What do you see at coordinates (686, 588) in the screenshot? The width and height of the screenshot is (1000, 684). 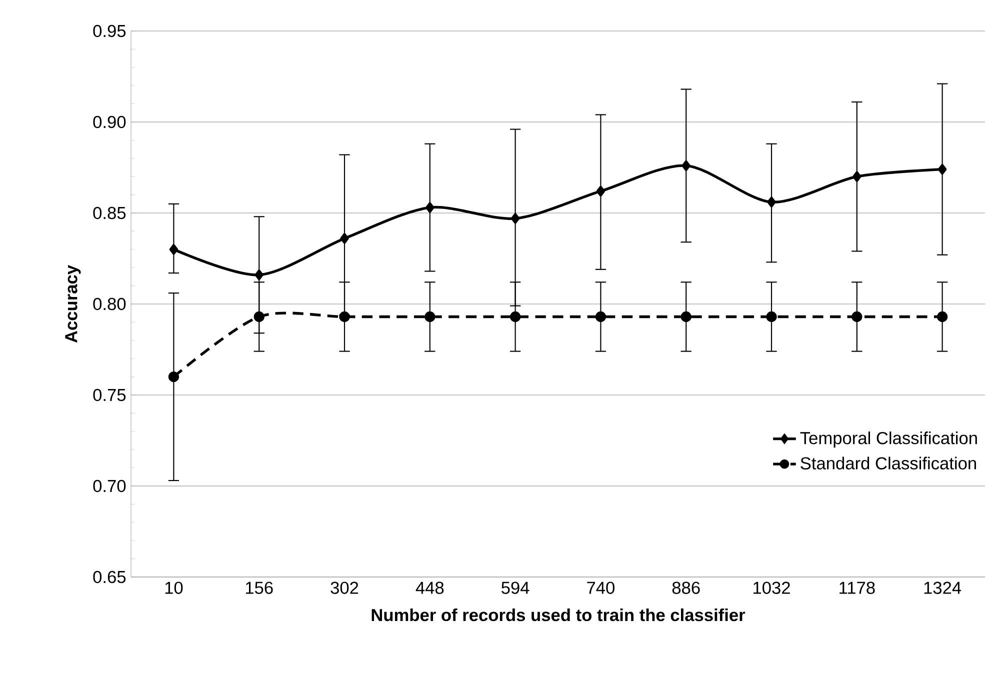 I see `x-tick-label: 886` at bounding box center [686, 588].